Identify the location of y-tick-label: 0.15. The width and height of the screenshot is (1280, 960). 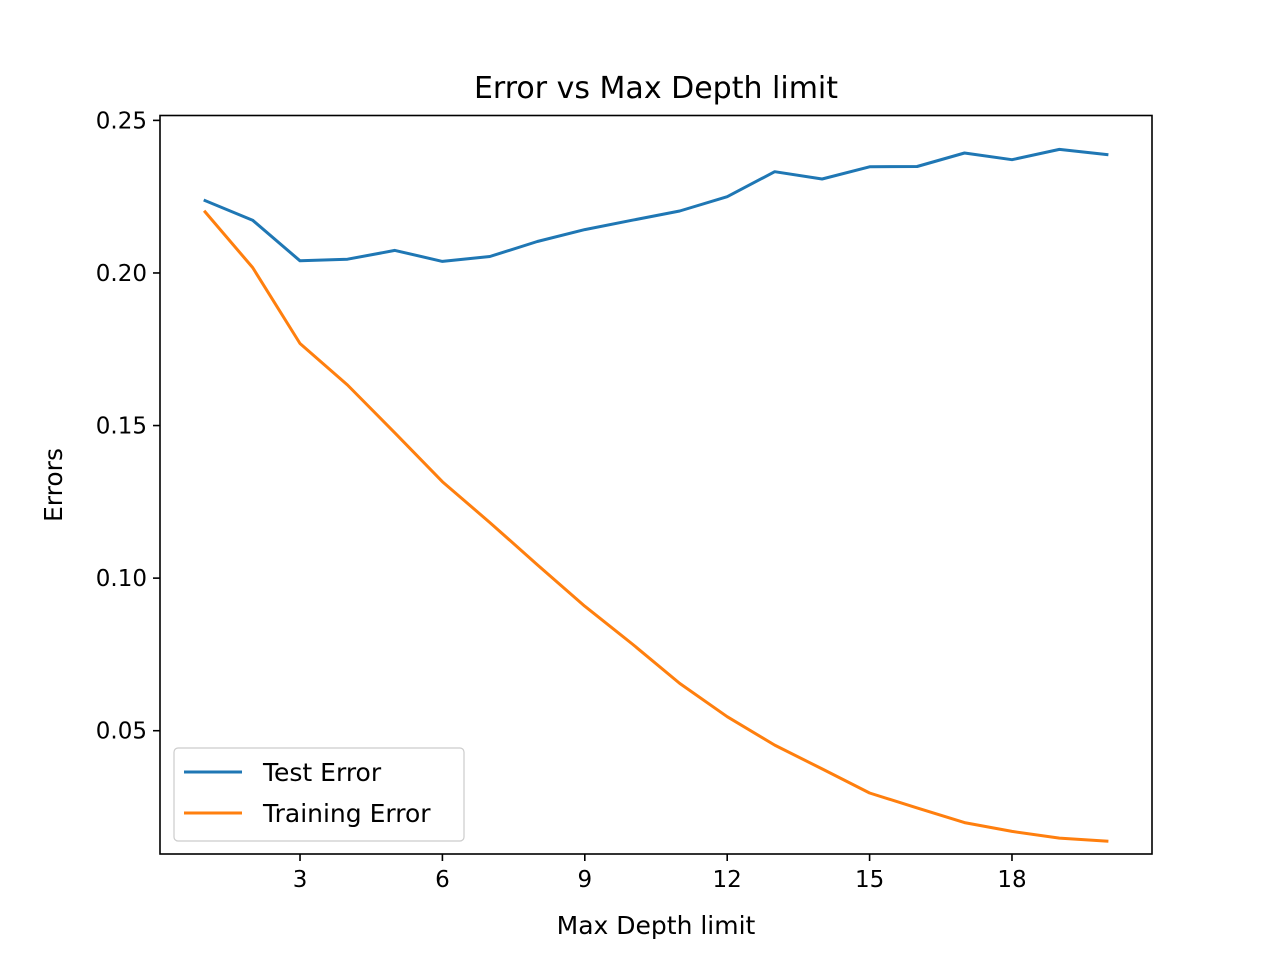
(121, 427).